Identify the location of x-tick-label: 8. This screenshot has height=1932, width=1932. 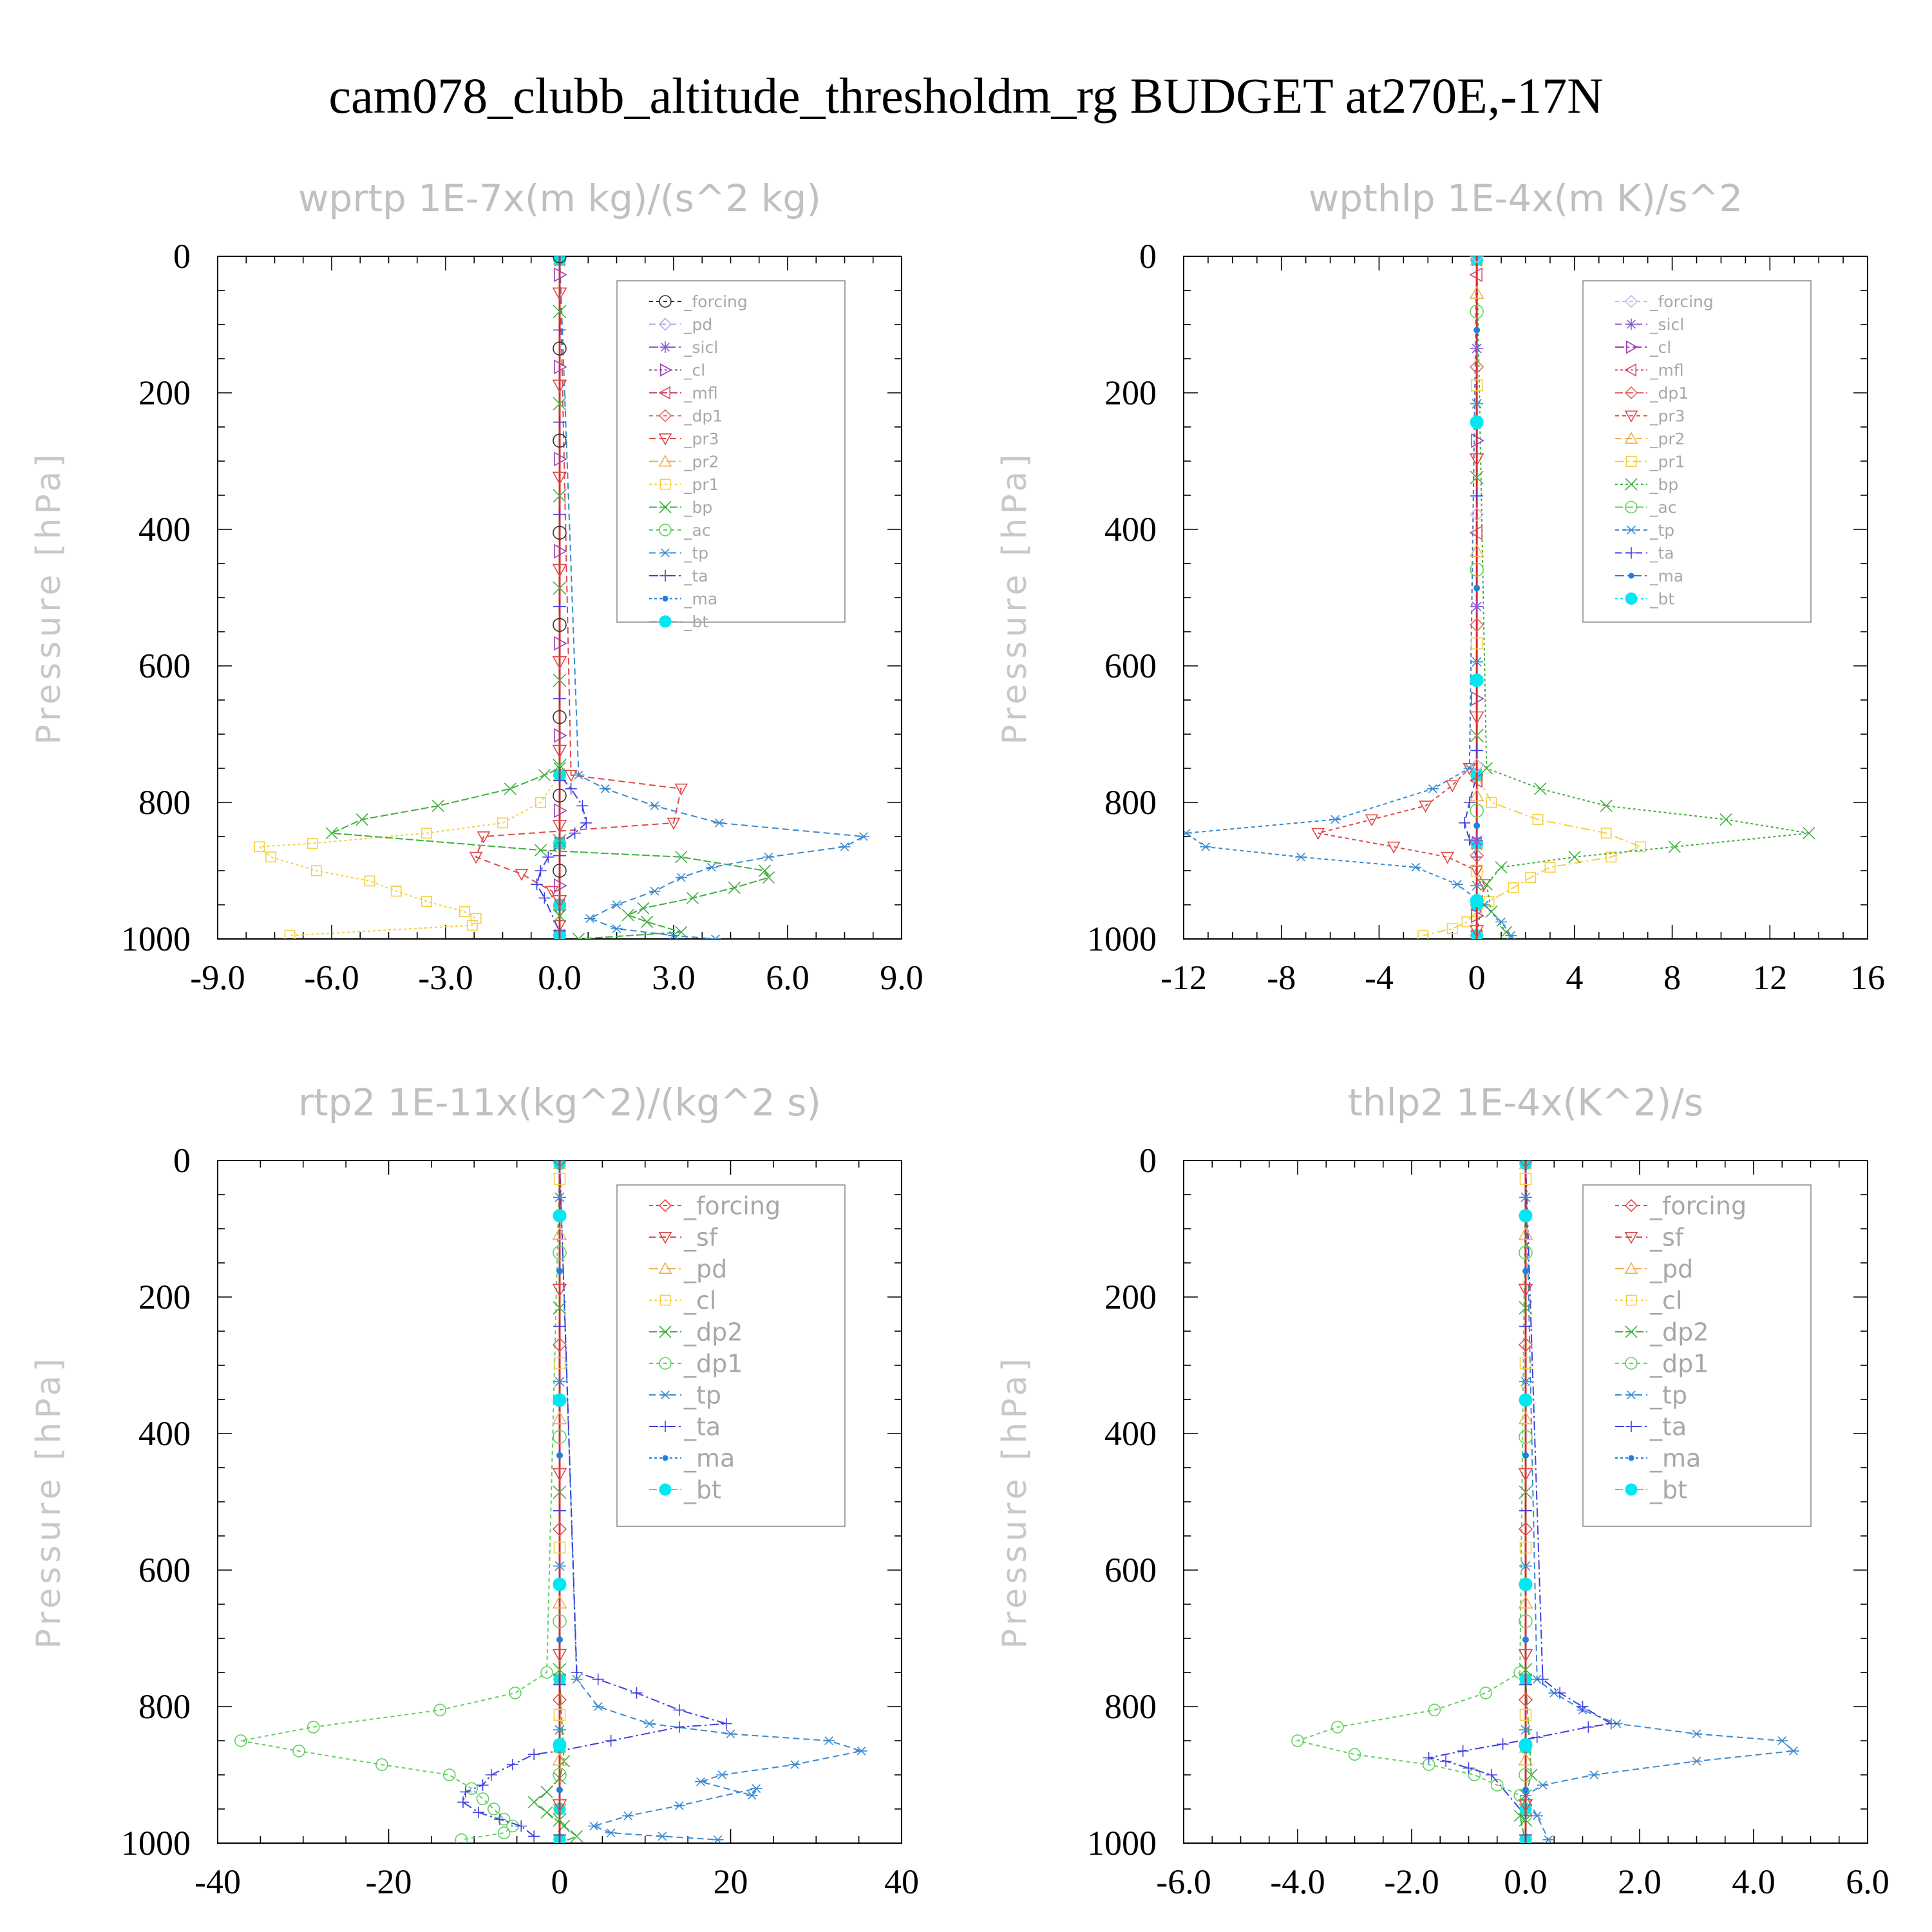
(1672, 977).